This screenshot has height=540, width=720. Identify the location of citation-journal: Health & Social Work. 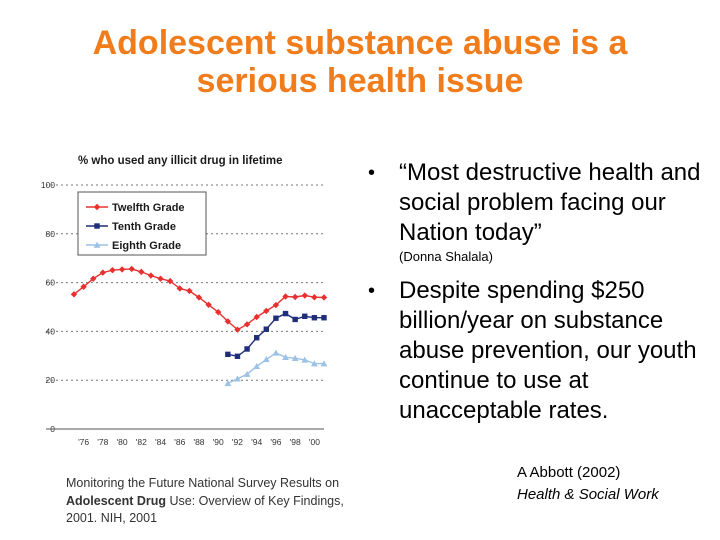
(588, 494).